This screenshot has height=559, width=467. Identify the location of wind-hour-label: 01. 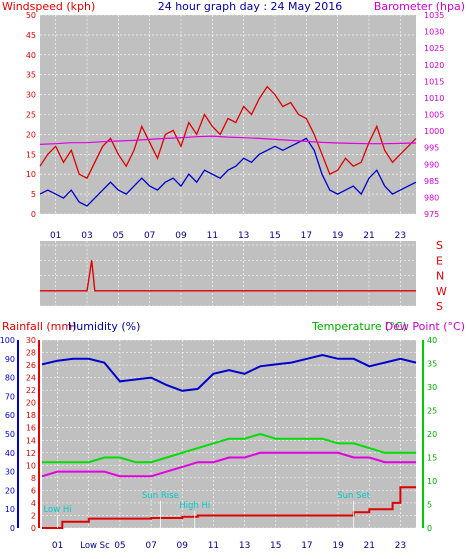
(55, 236).